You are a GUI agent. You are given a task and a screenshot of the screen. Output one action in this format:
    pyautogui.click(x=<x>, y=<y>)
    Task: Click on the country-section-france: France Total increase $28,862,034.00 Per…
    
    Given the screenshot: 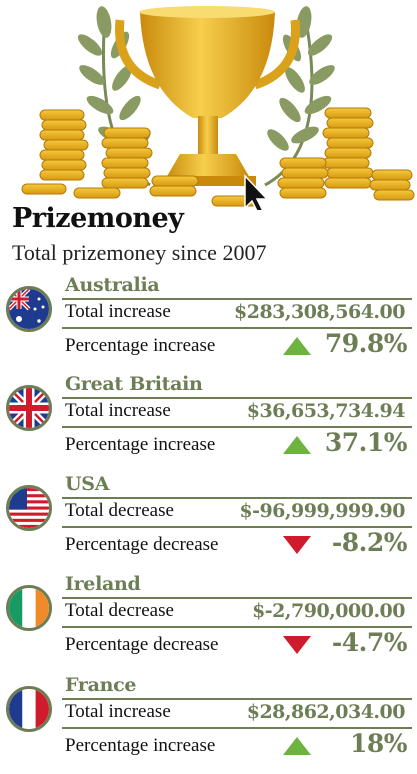 What is the action you would take?
    pyautogui.click(x=208, y=724)
    